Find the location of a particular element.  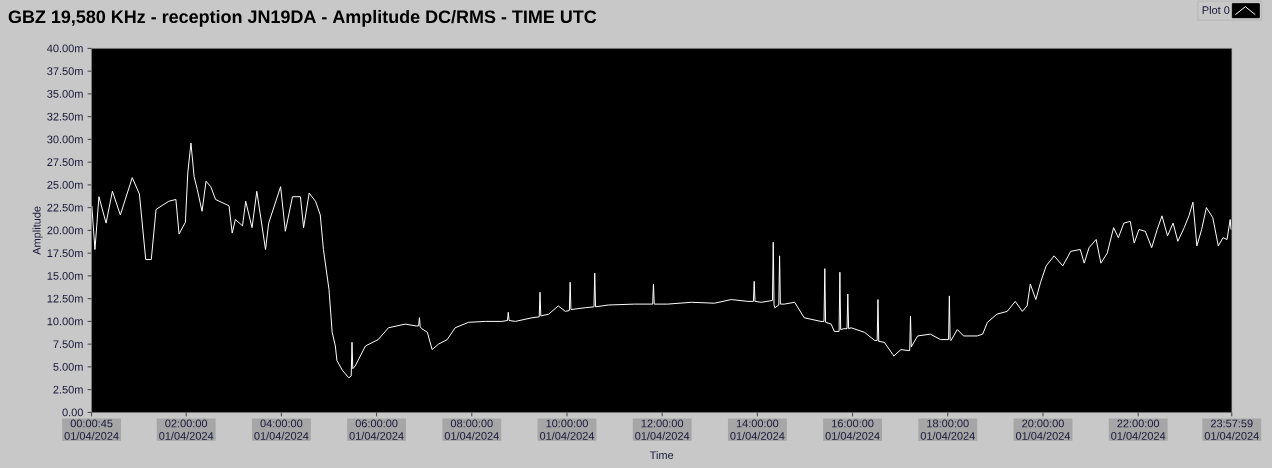

y-tick-label: 40.00m is located at coordinates (65, 48).